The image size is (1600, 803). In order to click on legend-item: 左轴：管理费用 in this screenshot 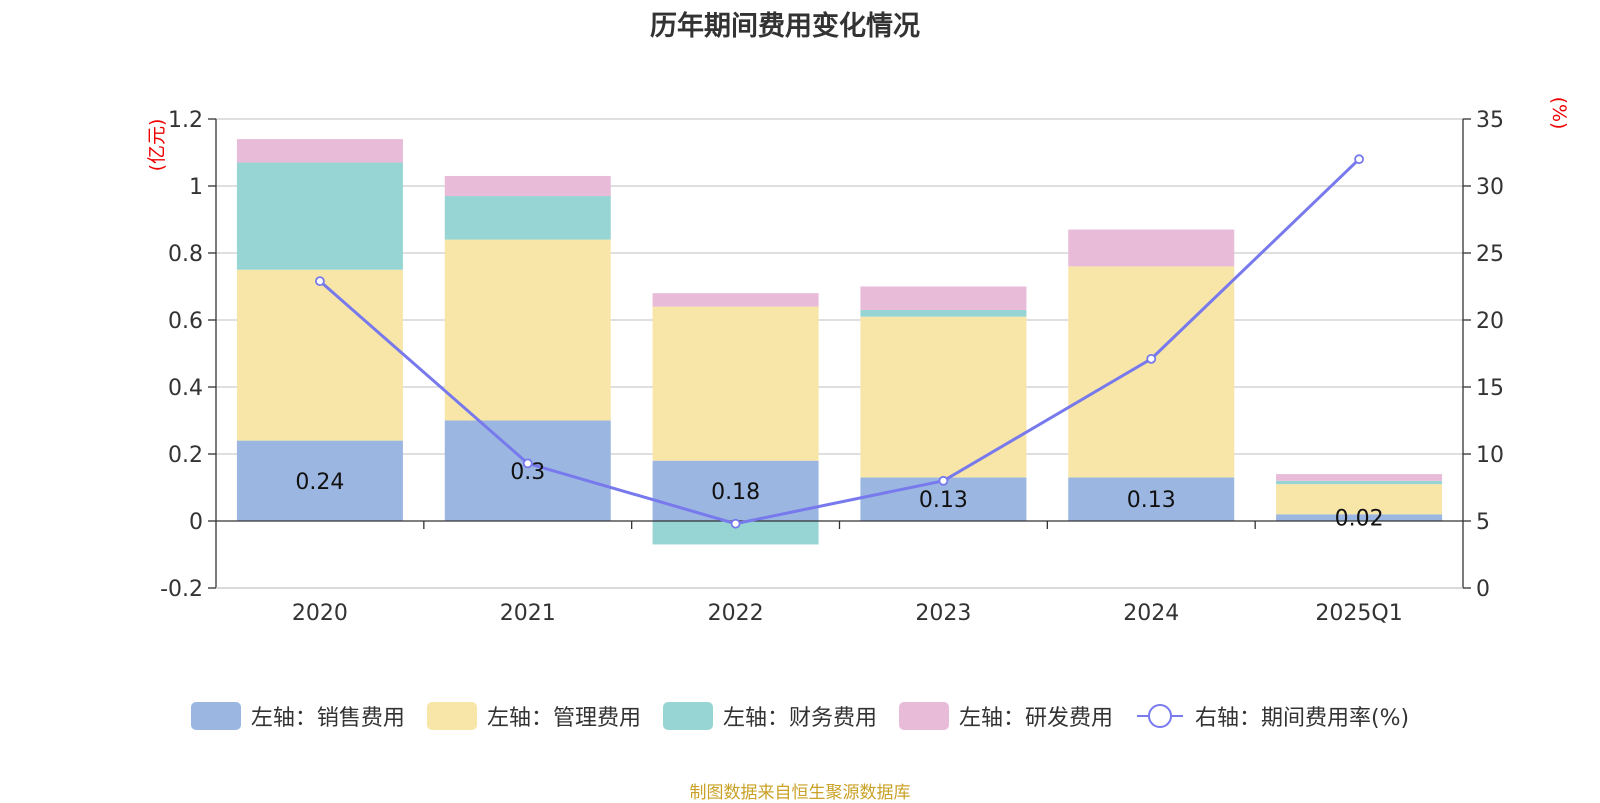, I will do `click(533, 716)`.